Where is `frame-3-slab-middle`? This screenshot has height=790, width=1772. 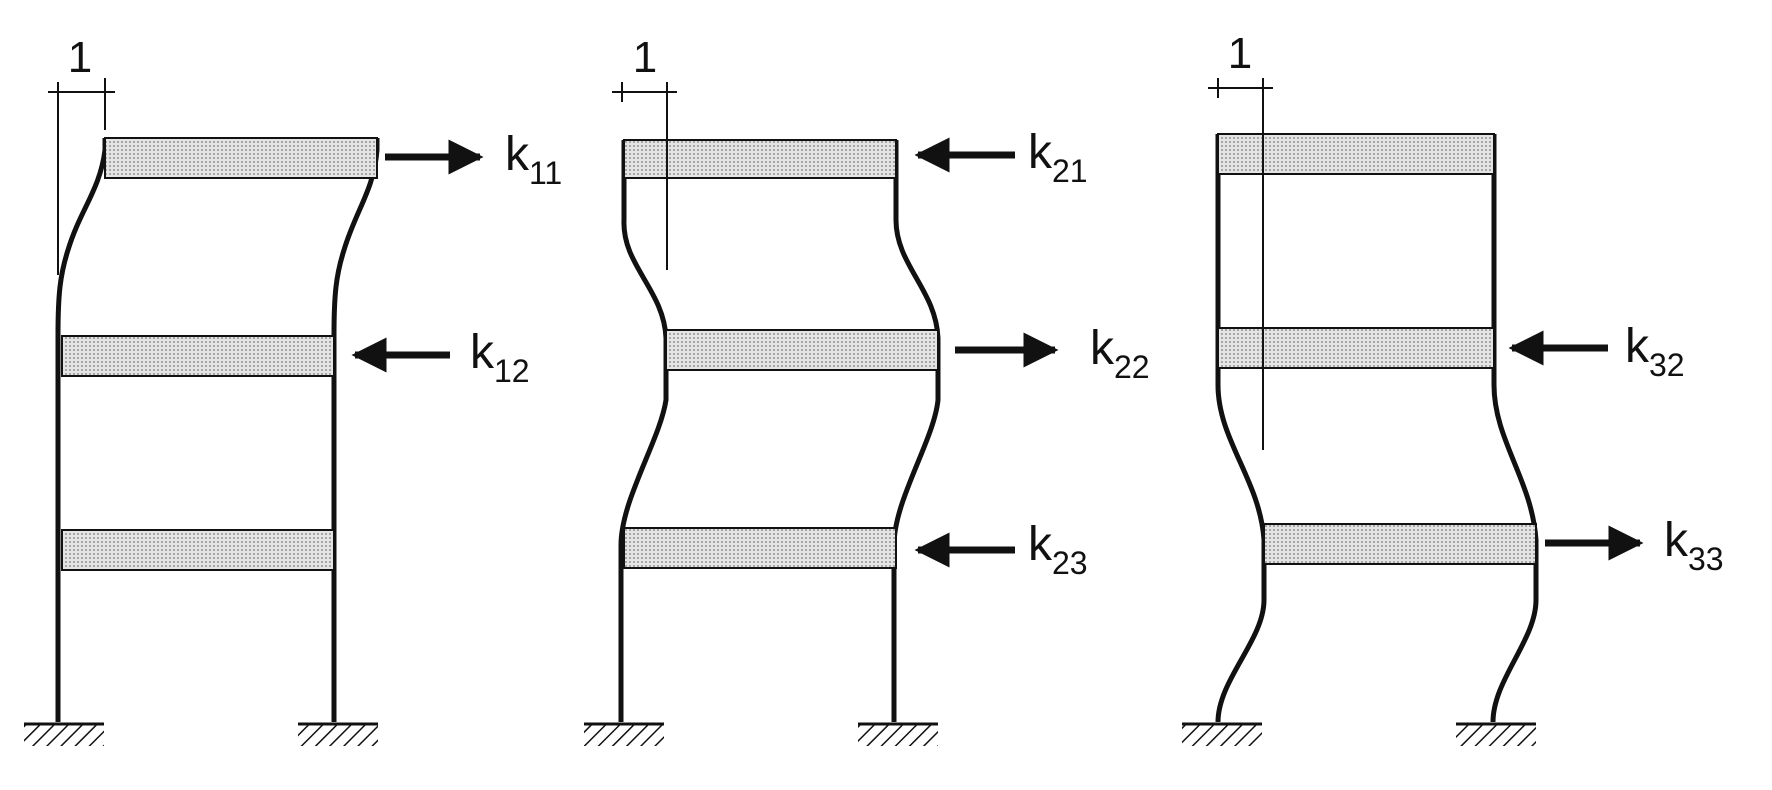
frame-3-slab-middle is located at coordinates (1356, 348).